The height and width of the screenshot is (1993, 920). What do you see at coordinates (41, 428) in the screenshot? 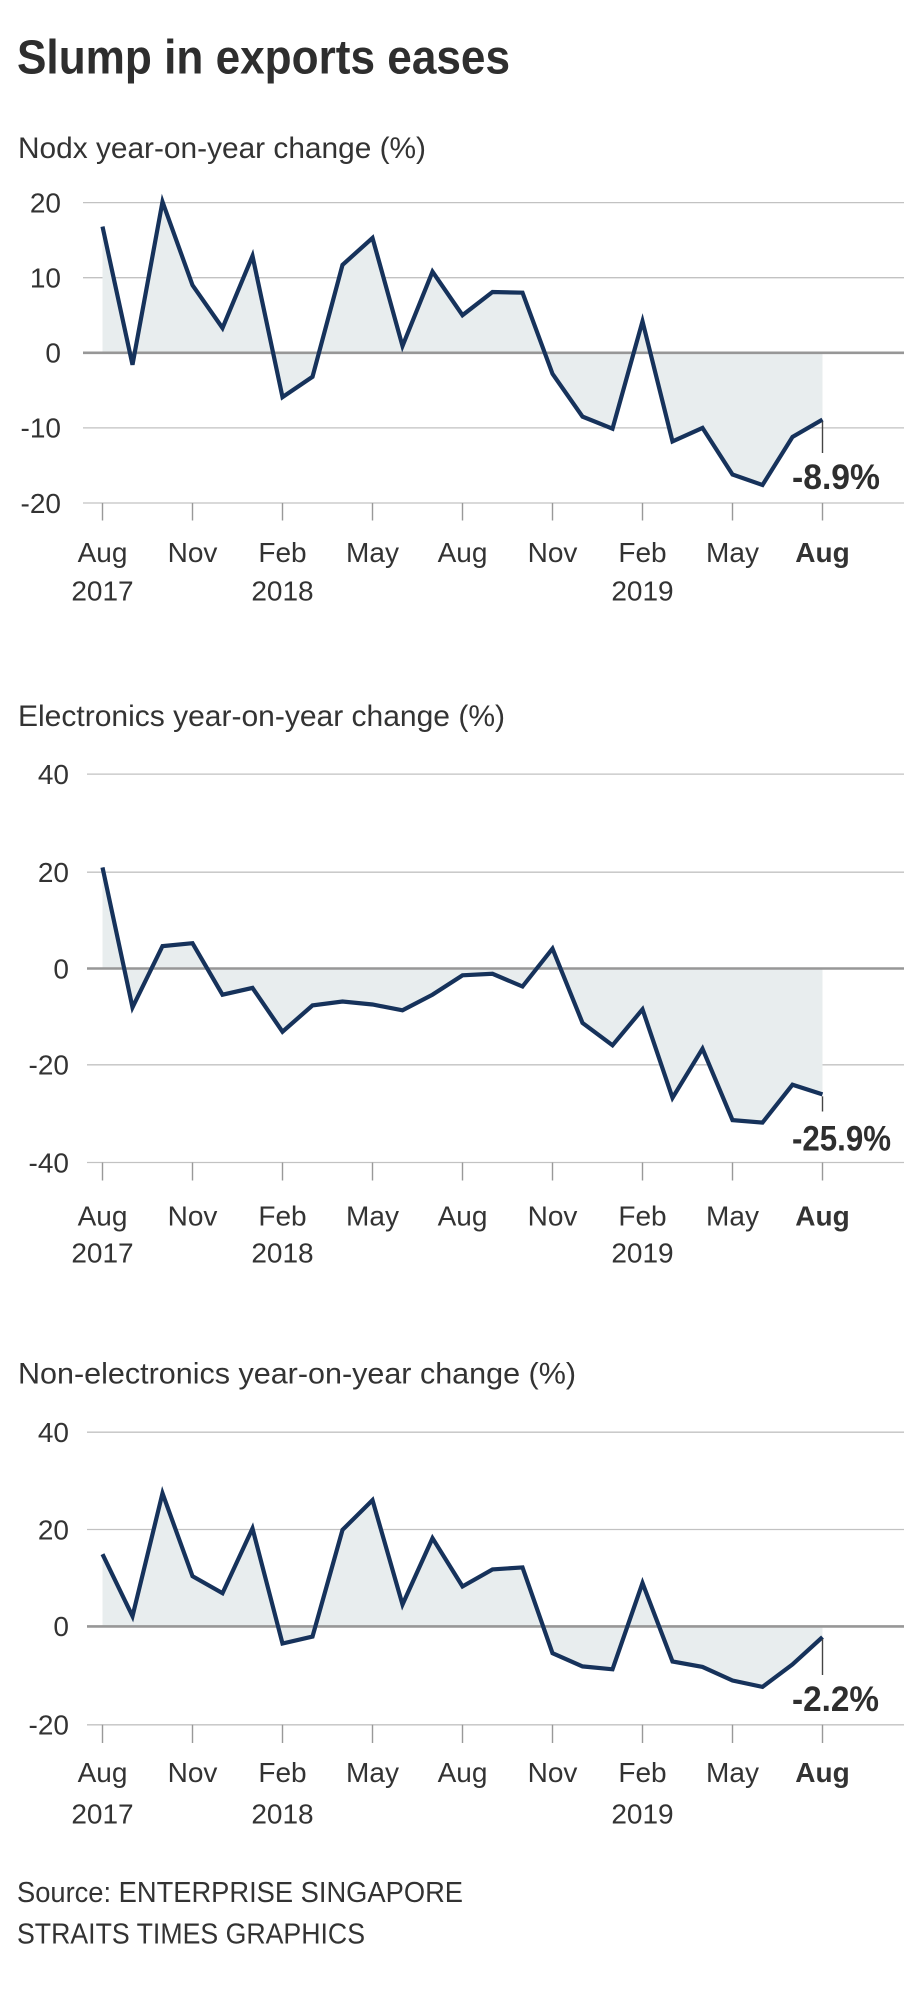
I see `svg-text: -10` at bounding box center [41, 428].